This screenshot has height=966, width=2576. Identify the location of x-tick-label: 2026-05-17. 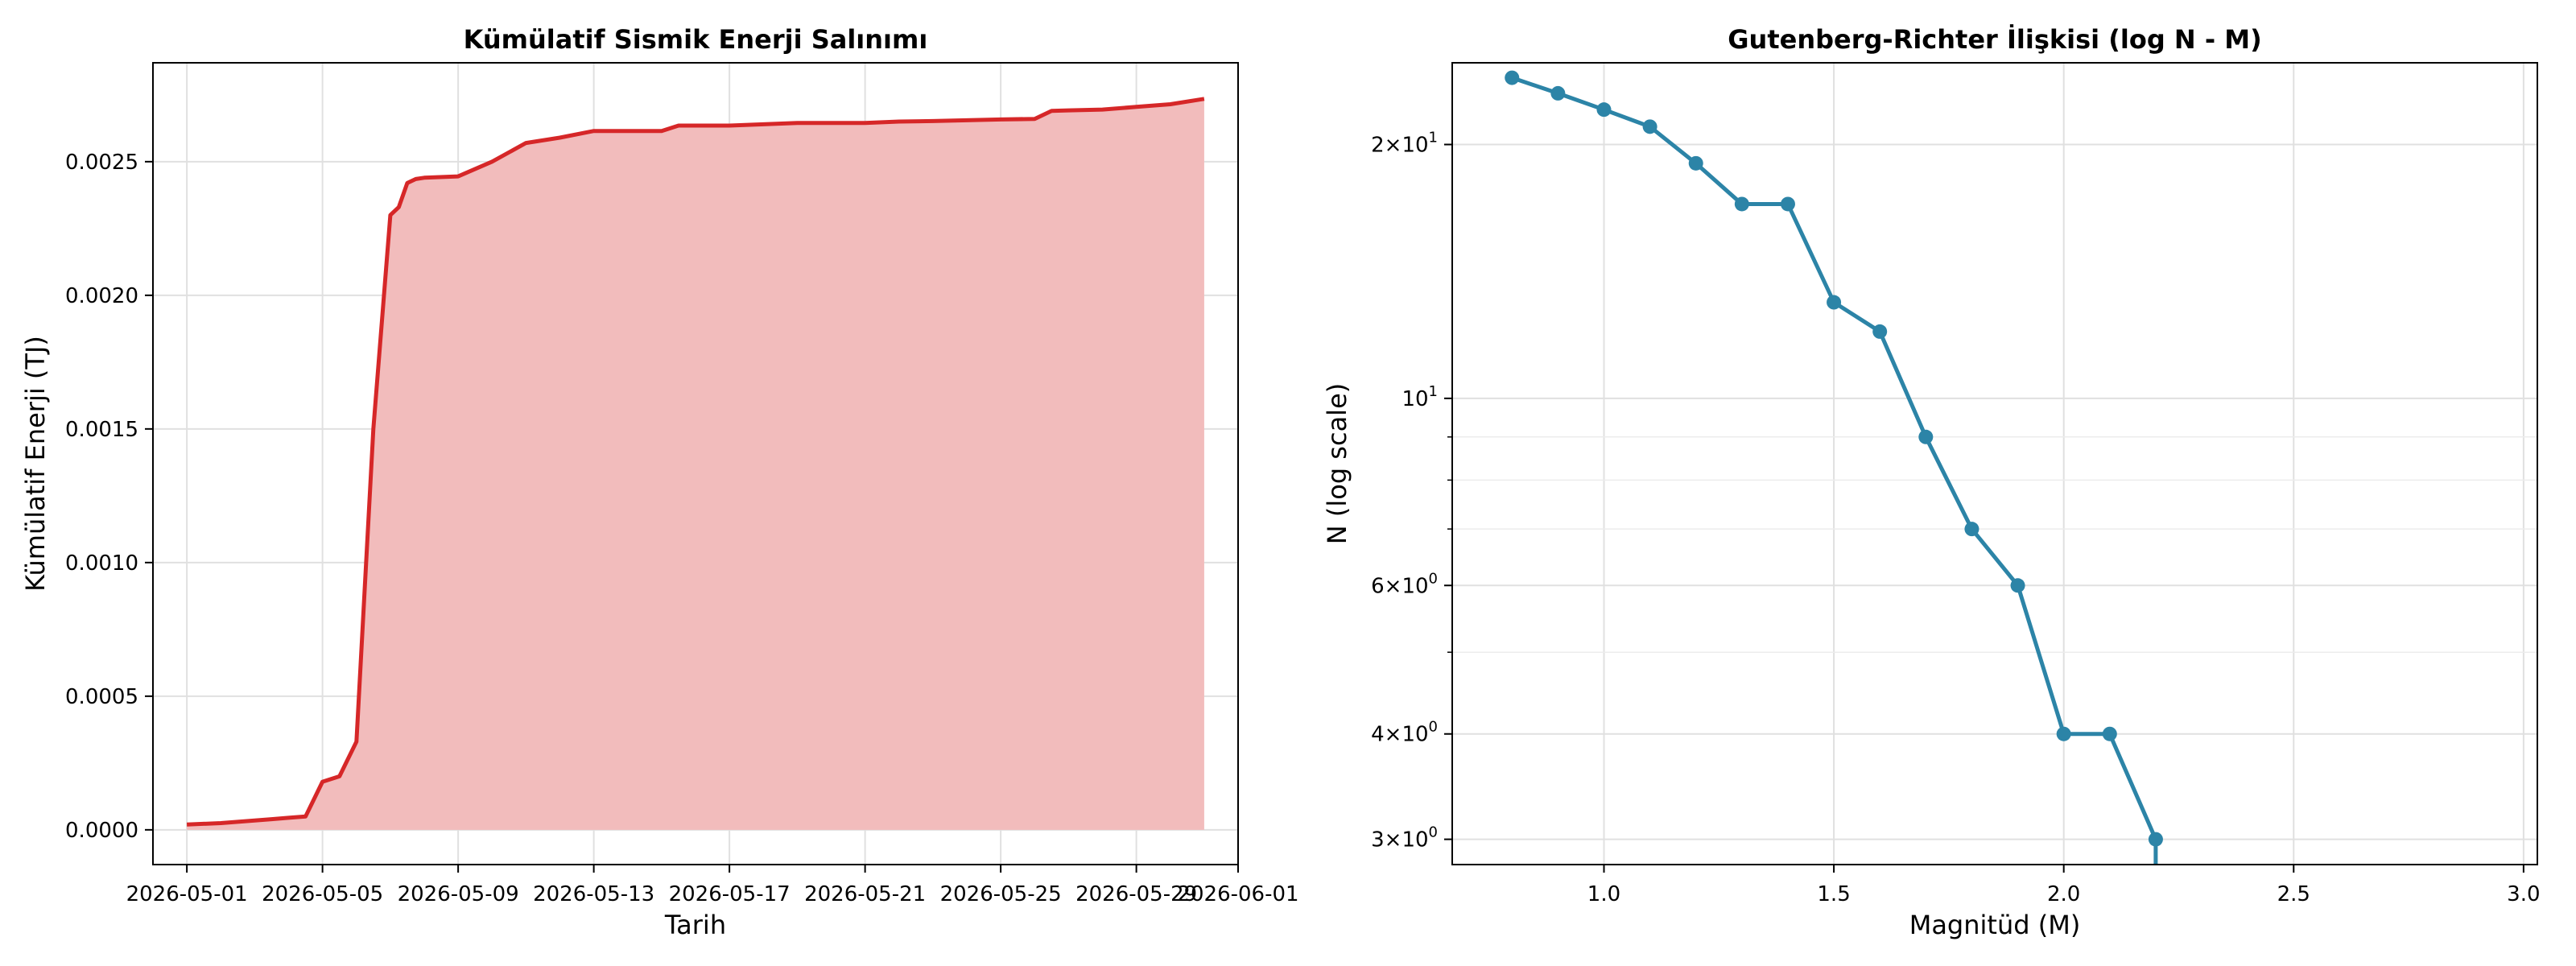
(730, 894).